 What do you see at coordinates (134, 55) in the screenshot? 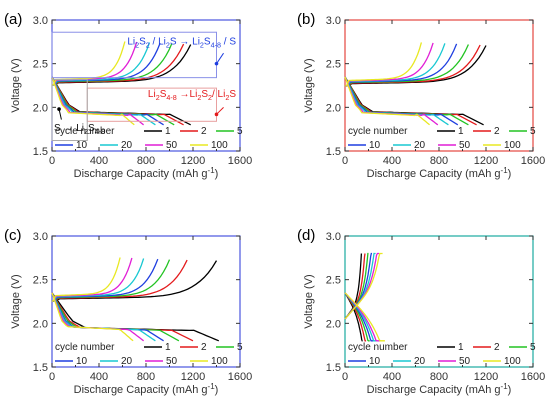
I see `annotation-box-blue` at bounding box center [134, 55].